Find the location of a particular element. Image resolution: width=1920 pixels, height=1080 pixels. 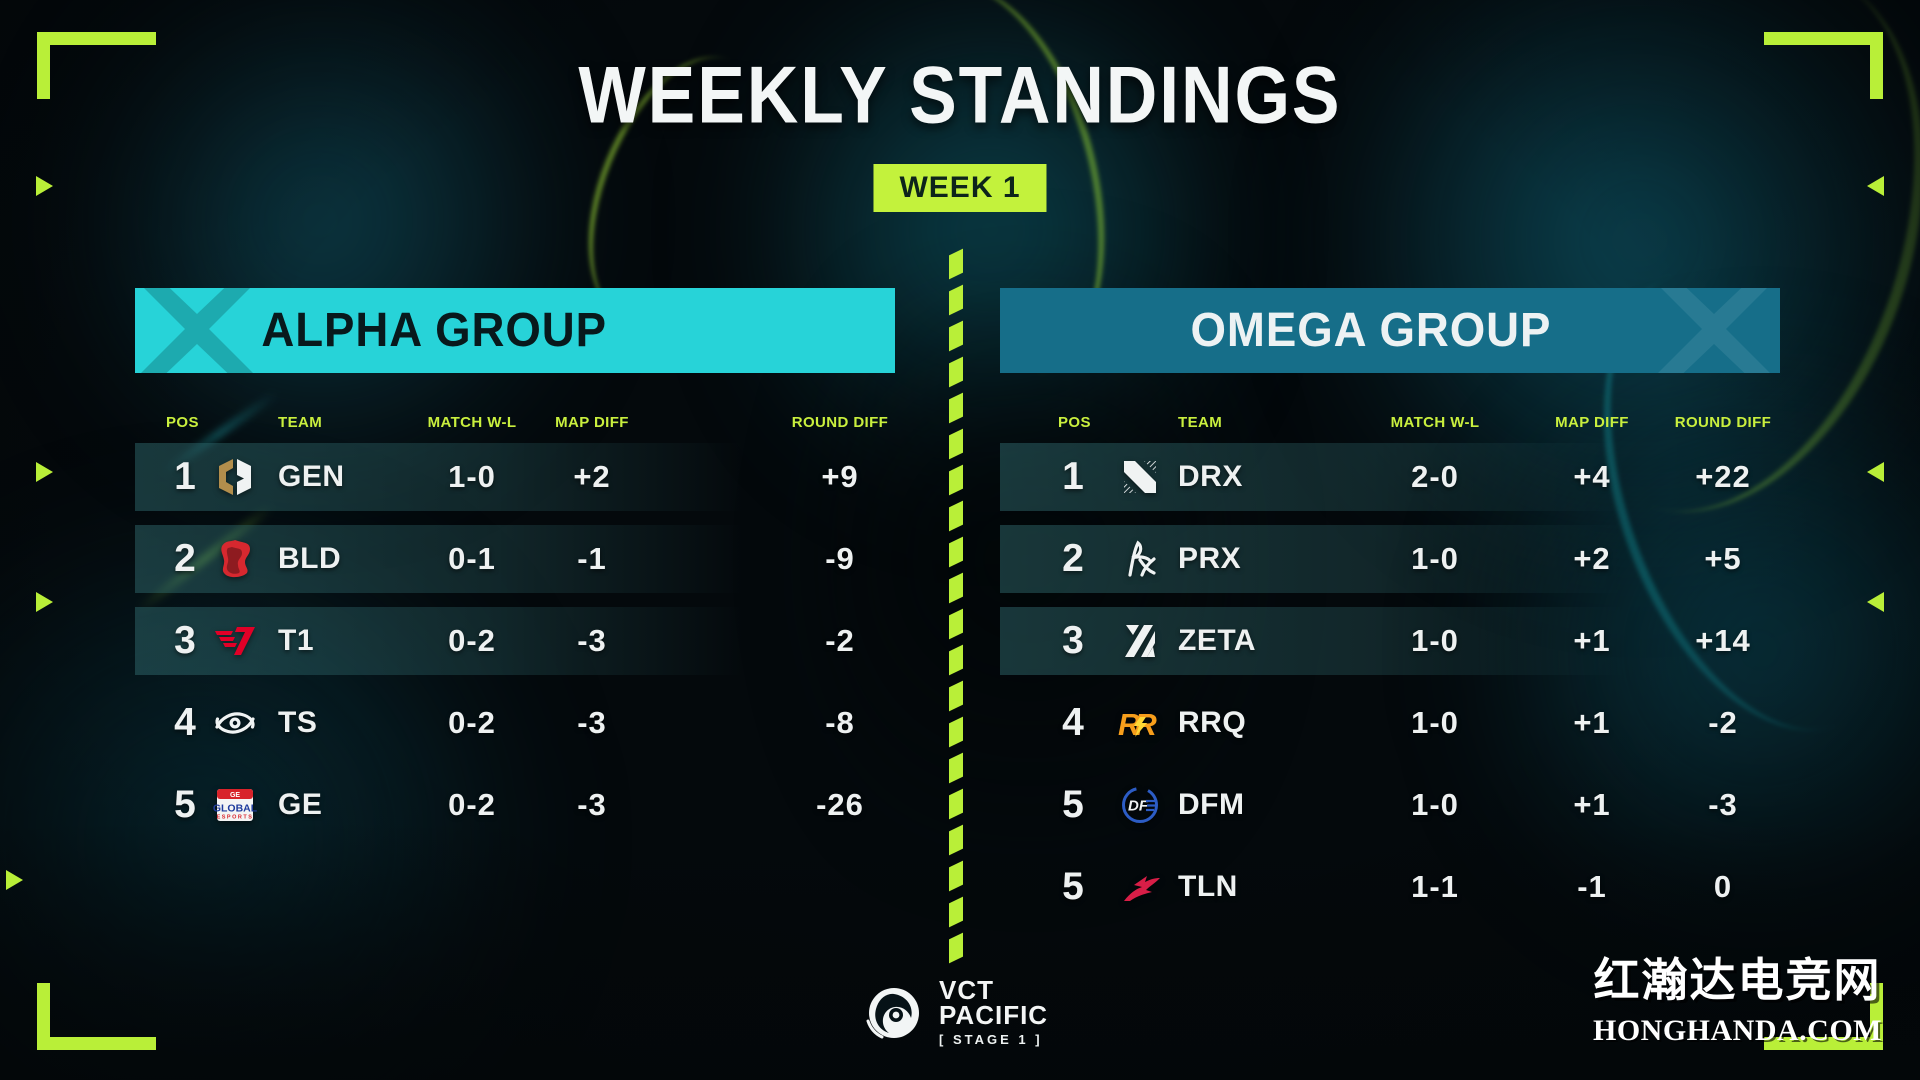

standings-row-ts: 4 TS 0-2 -3 -8 is located at coordinates (515, 723).